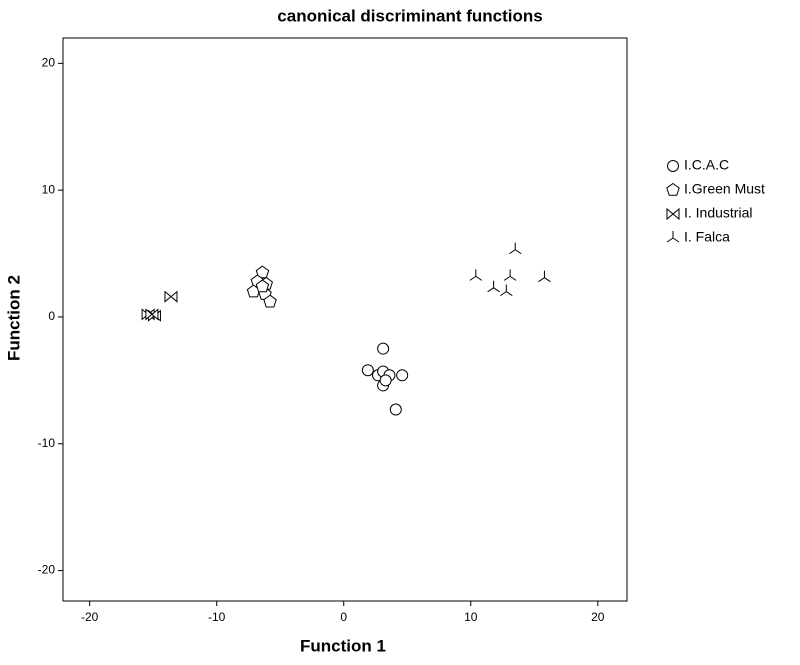 The width and height of the screenshot is (800, 665). What do you see at coordinates (343, 645) in the screenshot?
I see `x-axis-label: Function 1` at bounding box center [343, 645].